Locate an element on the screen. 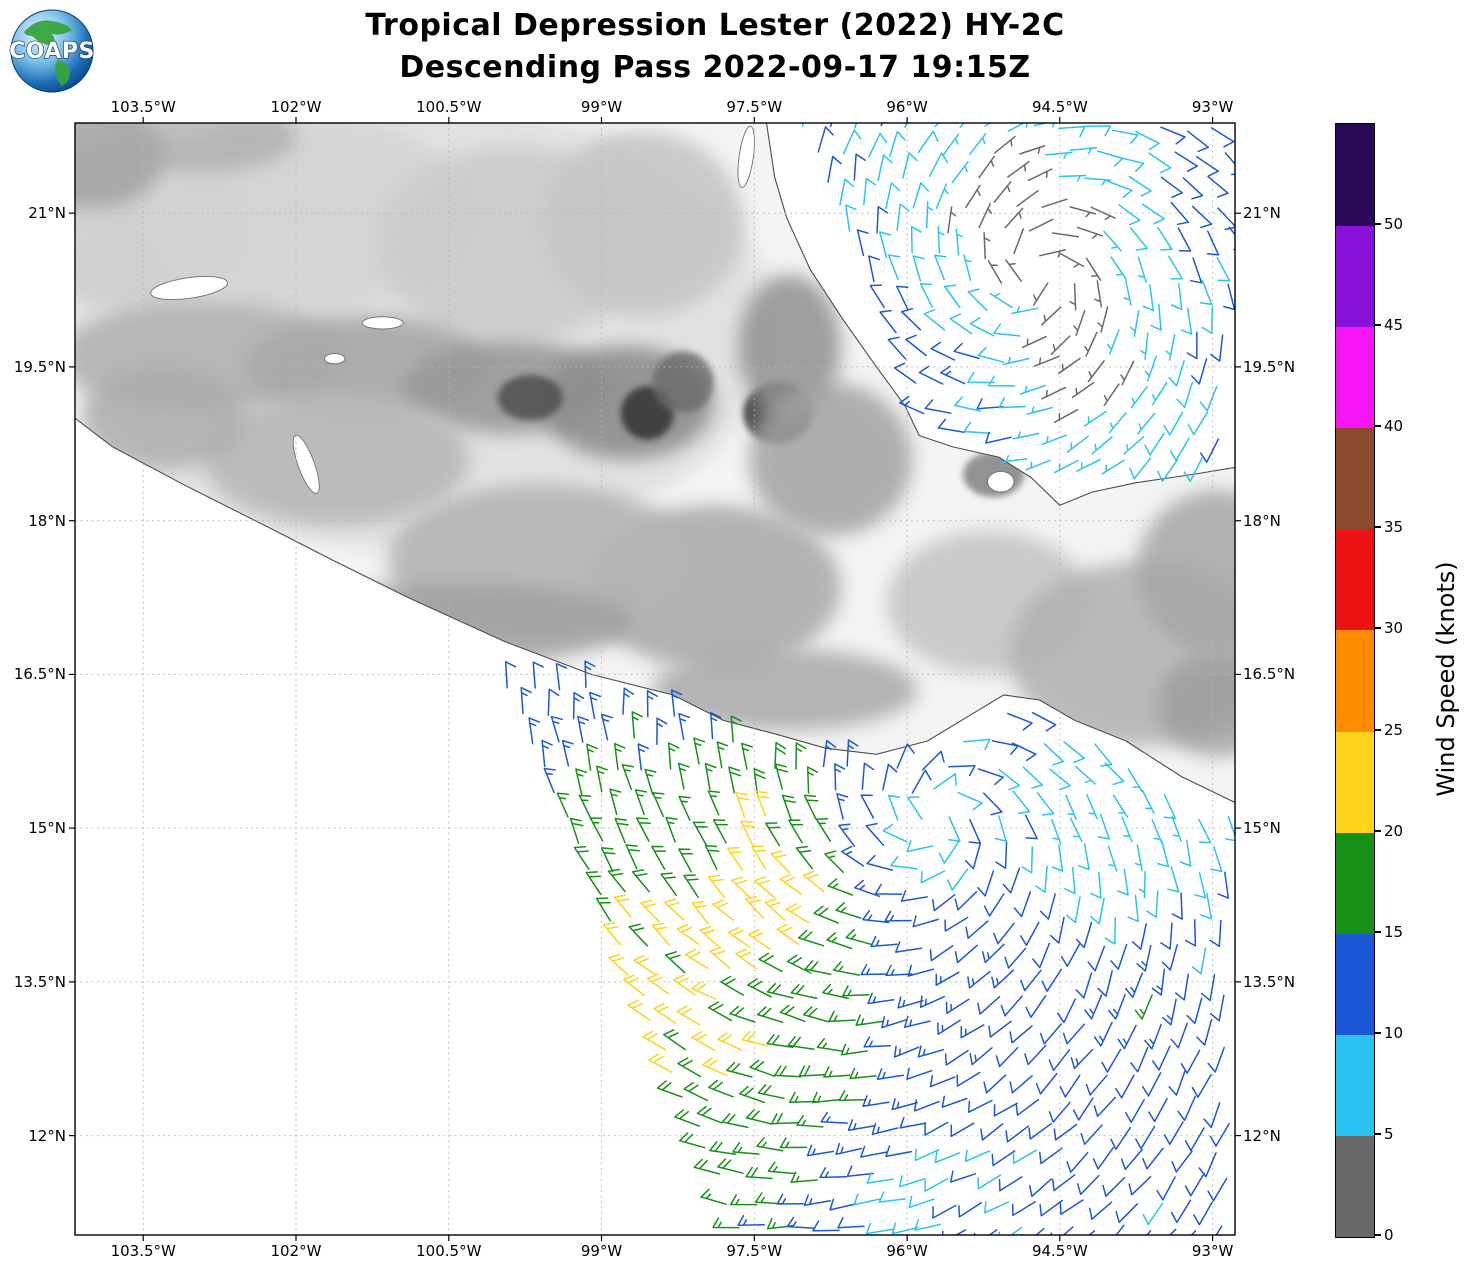 The image size is (1471, 1264). lon-tick-label-bottom: 103.5°W is located at coordinates (143, 1251).